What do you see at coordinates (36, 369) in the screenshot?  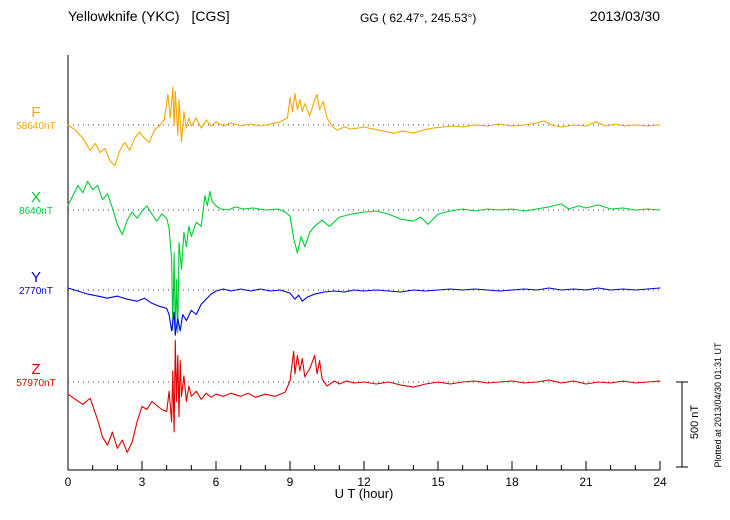 I see `trace-name-Z: Z` at bounding box center [36, 369].